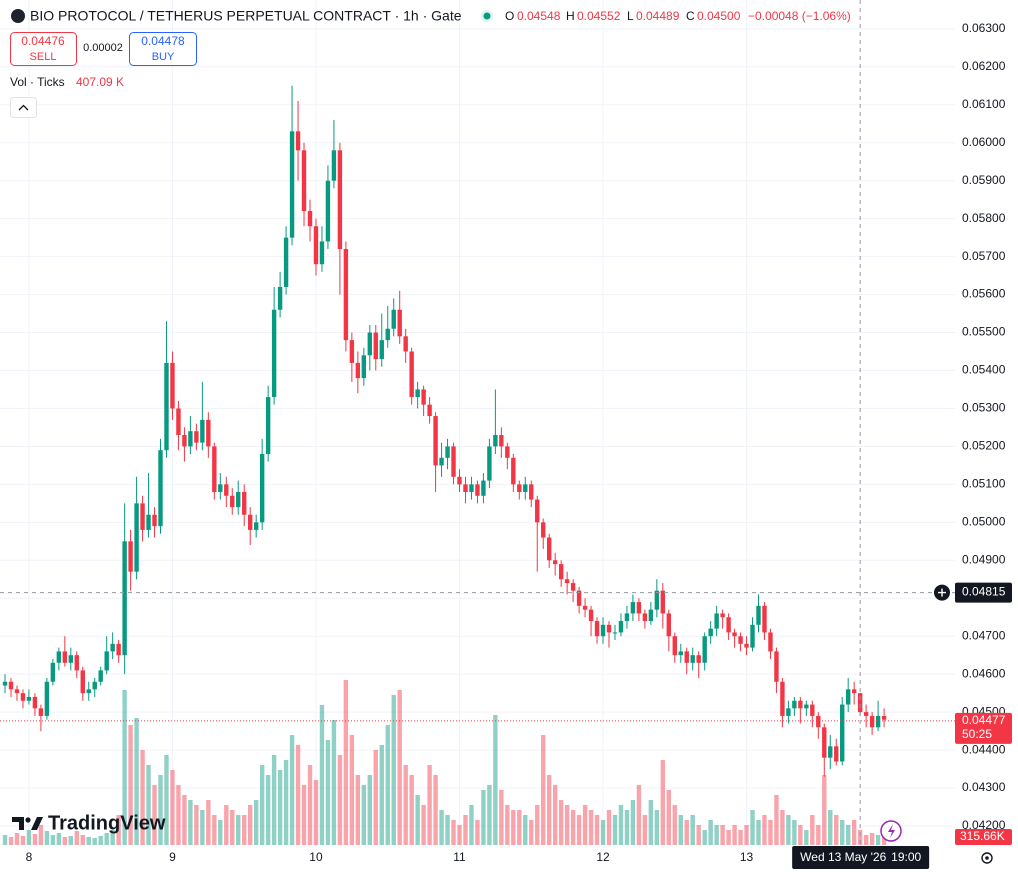 This screenshot has width=1018, height=872. Describe the element at coordinates (43, 41) in the screenshot. I see `sell-price: 0.04476` at that location.